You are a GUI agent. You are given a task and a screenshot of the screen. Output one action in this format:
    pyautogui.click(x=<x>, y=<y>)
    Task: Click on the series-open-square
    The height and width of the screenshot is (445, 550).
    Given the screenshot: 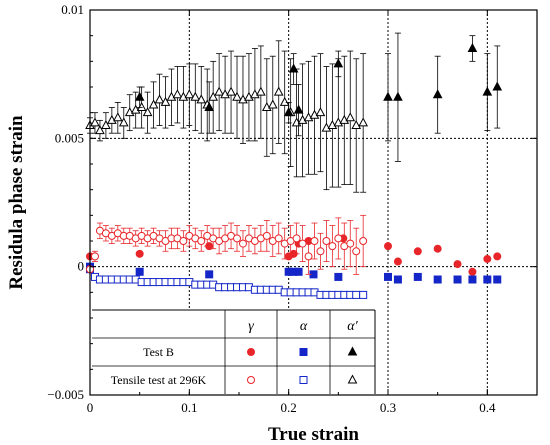 What is the action you would take?
    pyautogui.click(x=227, y=282)
    